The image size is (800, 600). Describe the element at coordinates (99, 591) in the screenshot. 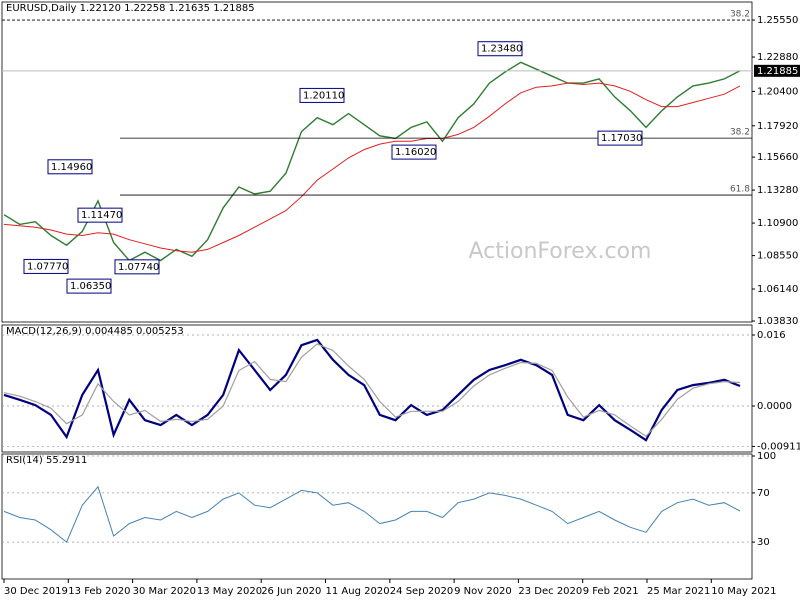

I see `x-tick-label: 13 Feb 2020` at that location.